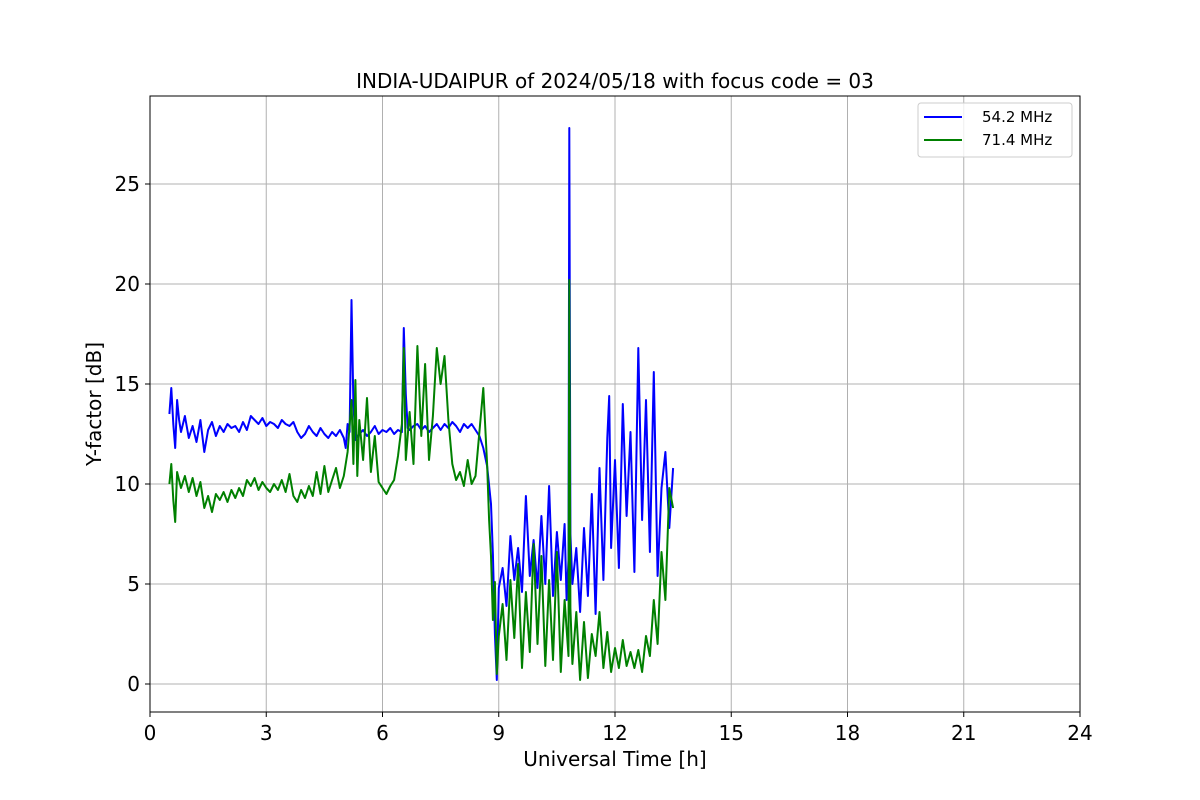  What do you see at coordinates (614, 759) in the screenshot?
I see `x-axis-label: Universal Time [h]` at bounding box center [614, 759].